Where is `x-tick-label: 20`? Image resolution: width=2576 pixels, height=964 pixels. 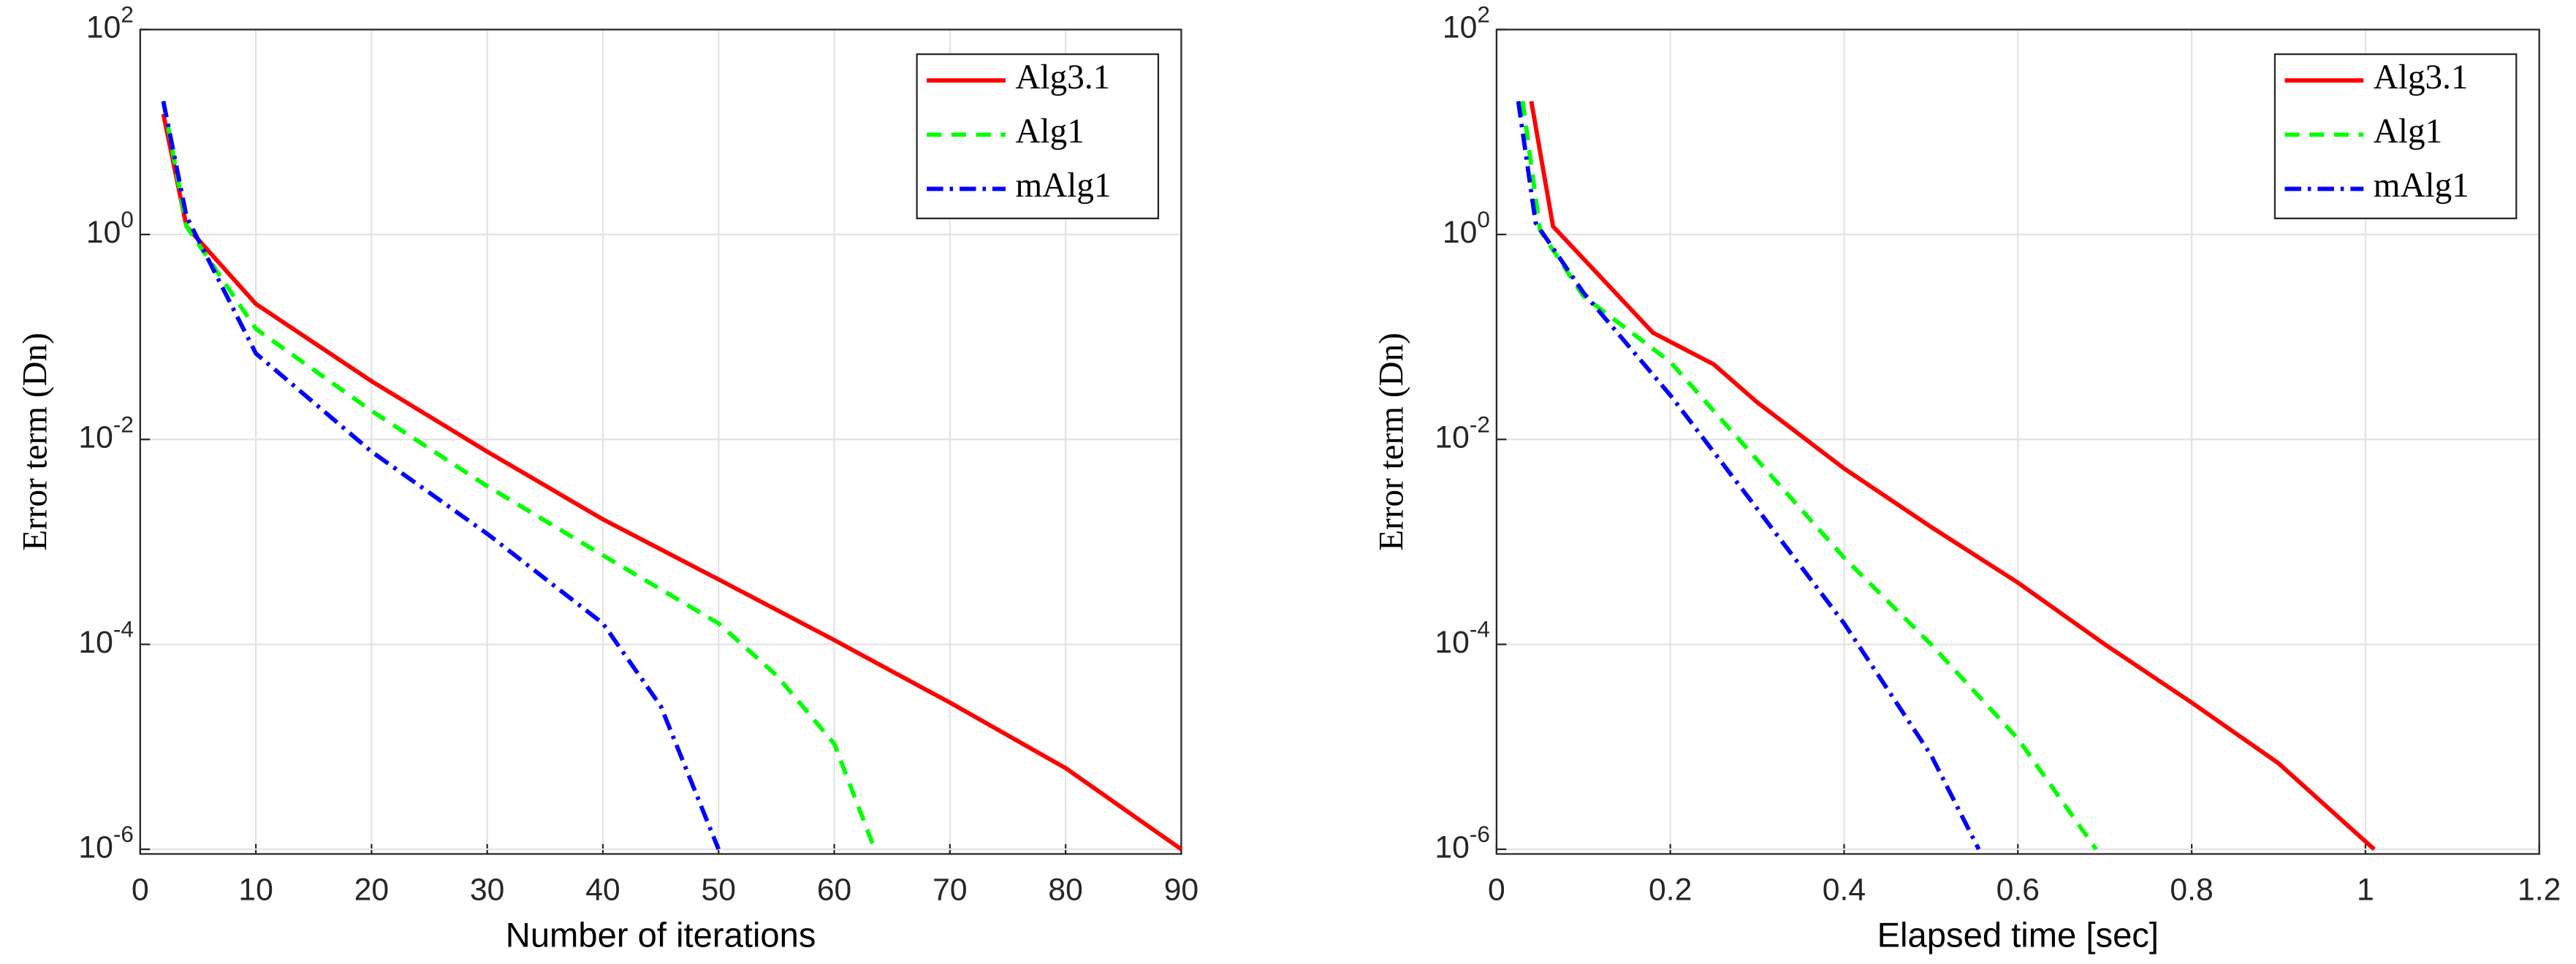 x-tick-label: 20 is located at coordinates (371, 889).